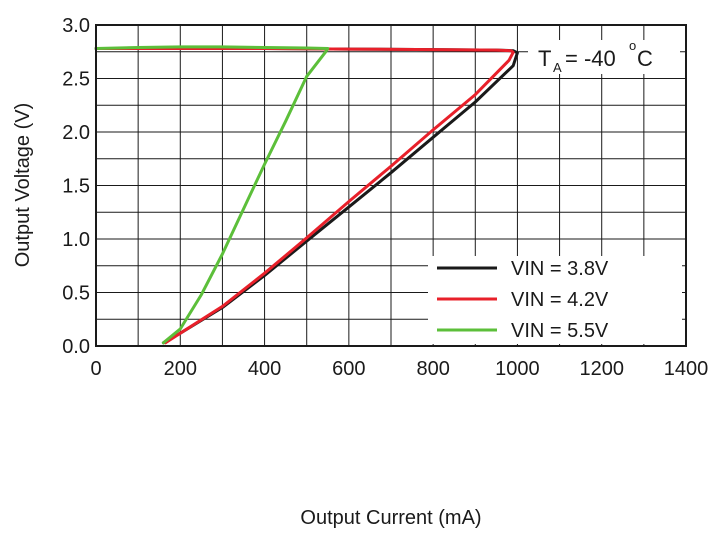  I want to click on legend: VIN = 3.8V VIN = 4.2V VIN = 5.5V, so click(555, 300).